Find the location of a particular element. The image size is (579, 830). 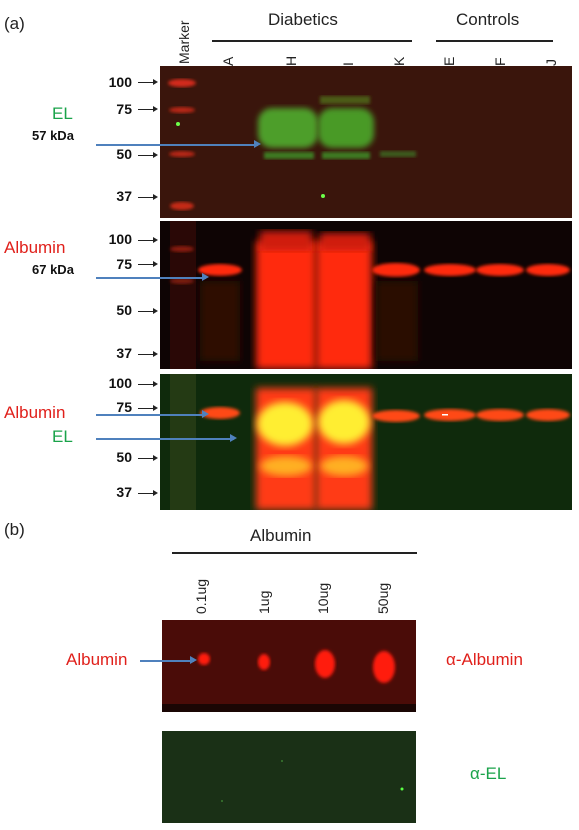

amount-label: 50ug is located at coordinates (383, 598).